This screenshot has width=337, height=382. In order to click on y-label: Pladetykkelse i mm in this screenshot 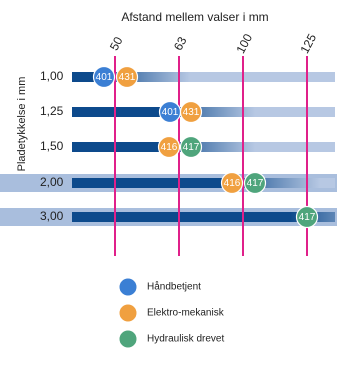, I will do `click(22, 124)`.